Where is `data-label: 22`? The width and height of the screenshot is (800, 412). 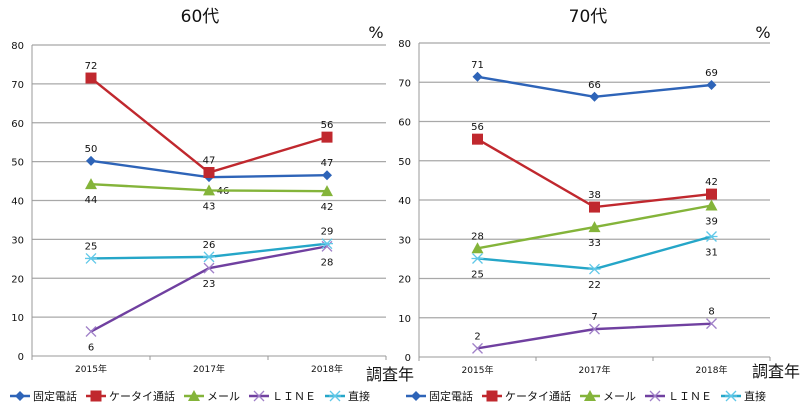 data-label: 22 is located at coordinates (594, 285).